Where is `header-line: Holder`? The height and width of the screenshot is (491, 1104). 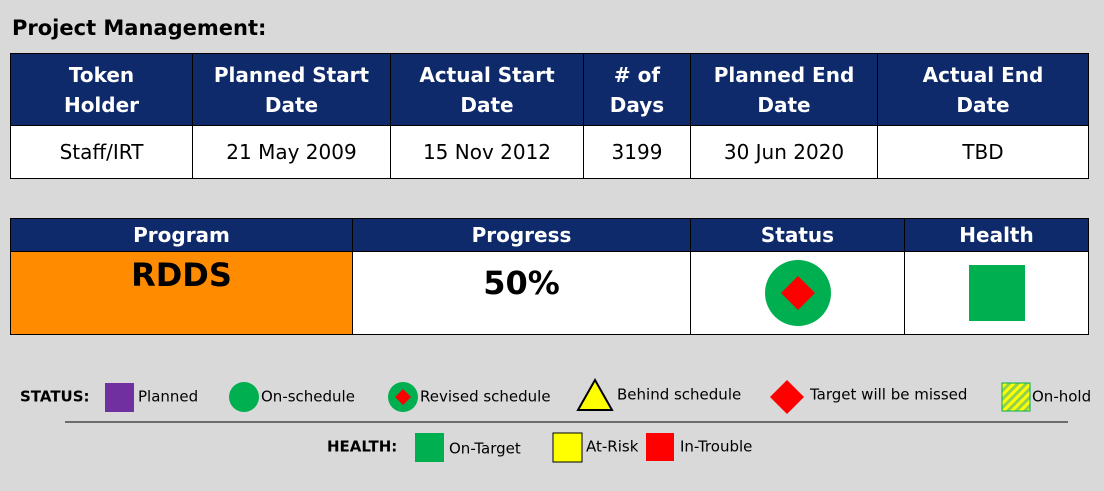
header-line: Holder is located at coordinates (101, 104).